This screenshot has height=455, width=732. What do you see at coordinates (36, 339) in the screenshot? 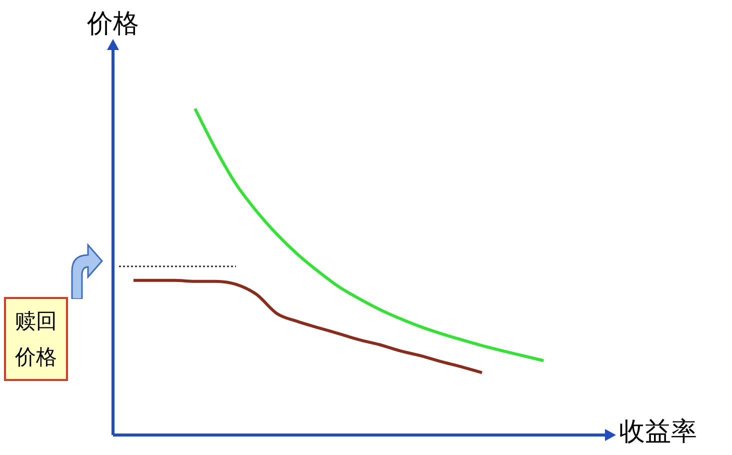
I see `text: 赎回价格` at bounding box center [36, 339].